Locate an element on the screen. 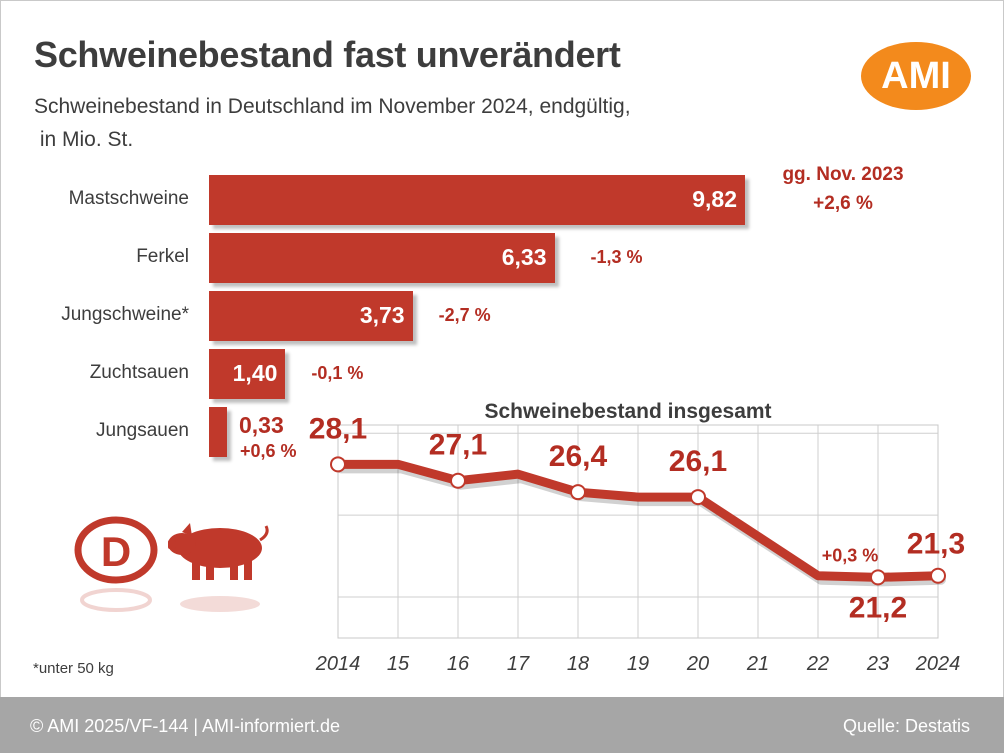 This screenshot has width=1004, height=753. chart-title: Schweinebestand fast unverändert is located at coordinates (327, 54).